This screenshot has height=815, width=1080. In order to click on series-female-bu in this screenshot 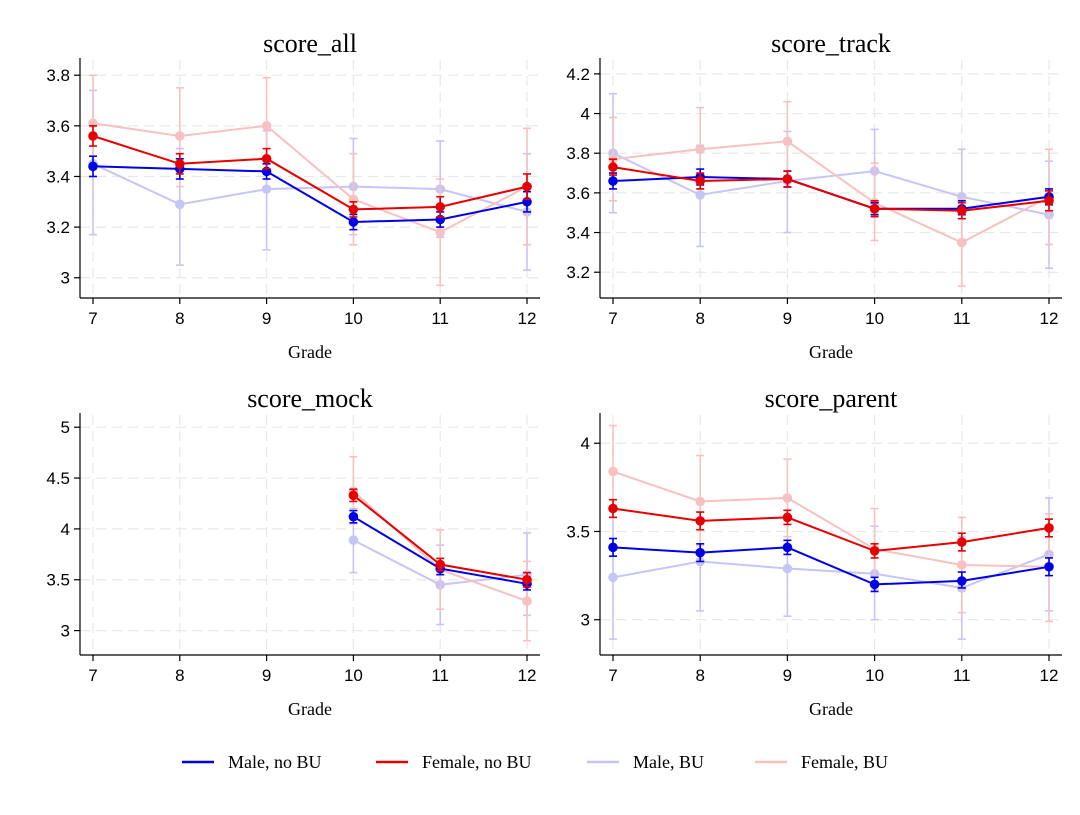, I will do `click(310, 180)`.